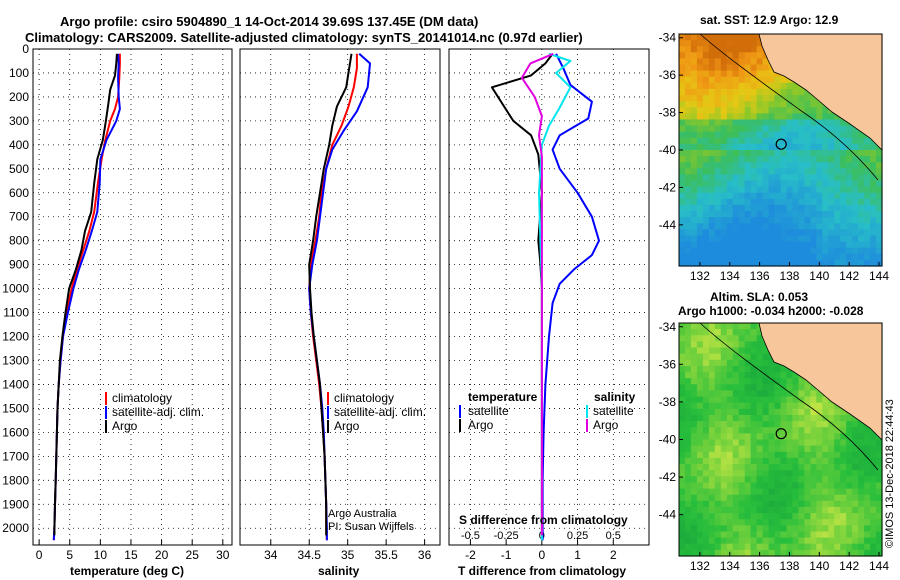 The height and width of the screenshot is (580, 900). I want to click on depth-tick-label: 1200, so click(15, 337).